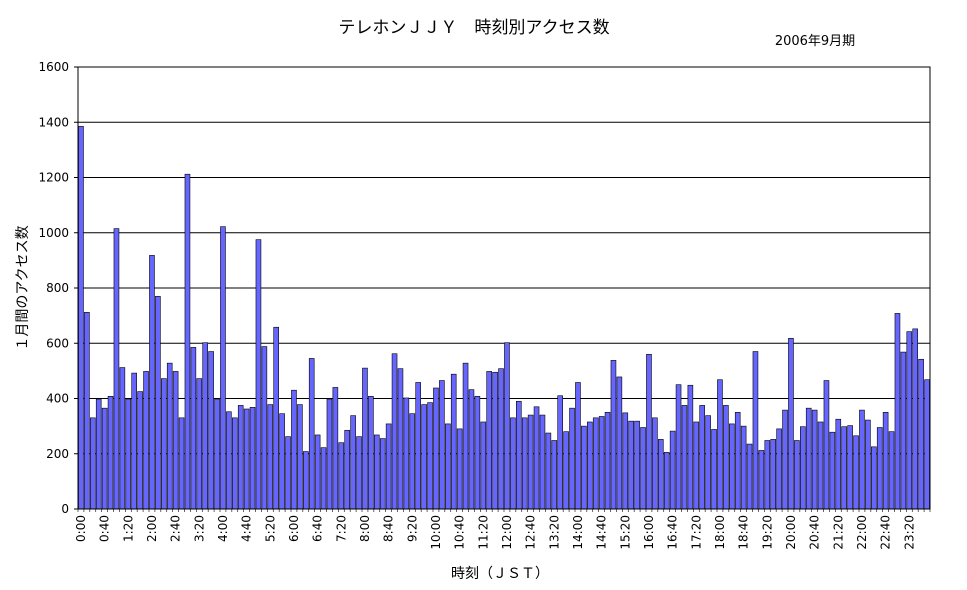 The height and width of the screenshot is (590, 967). I want to click on x-tick-label: 9:20, so click(412, 528).